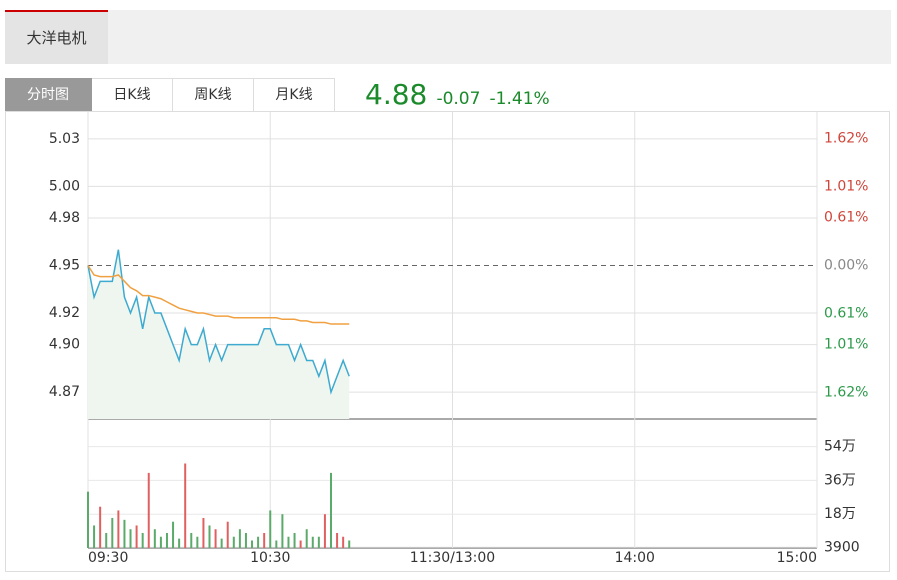 This screenshot has height=580, width=897. Describe the element at coordinates (64, 313) in the screenshot. I see `y-tick-label: 4.92` at that location.